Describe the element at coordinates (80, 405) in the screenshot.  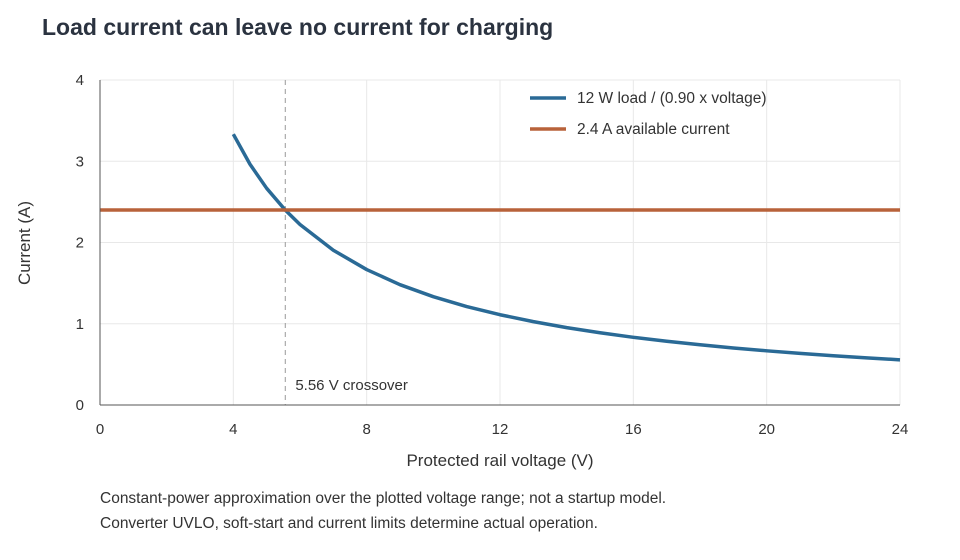
I see `y-tick-label: 0` at that location.